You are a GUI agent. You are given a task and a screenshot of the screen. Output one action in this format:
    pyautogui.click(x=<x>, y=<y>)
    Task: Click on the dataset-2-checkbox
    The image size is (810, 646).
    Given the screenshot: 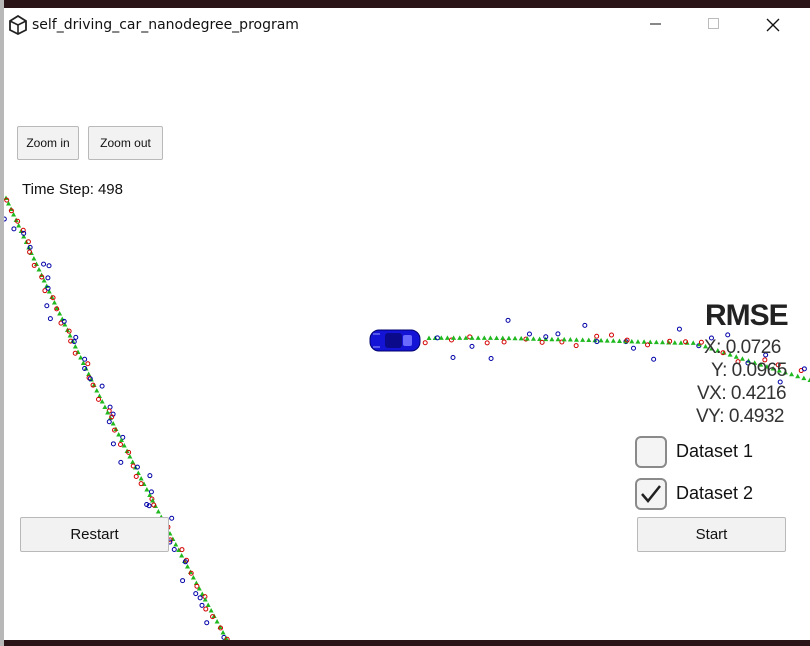 What is the action you would take?
    pyautogui.click(x=651, y=494)
    